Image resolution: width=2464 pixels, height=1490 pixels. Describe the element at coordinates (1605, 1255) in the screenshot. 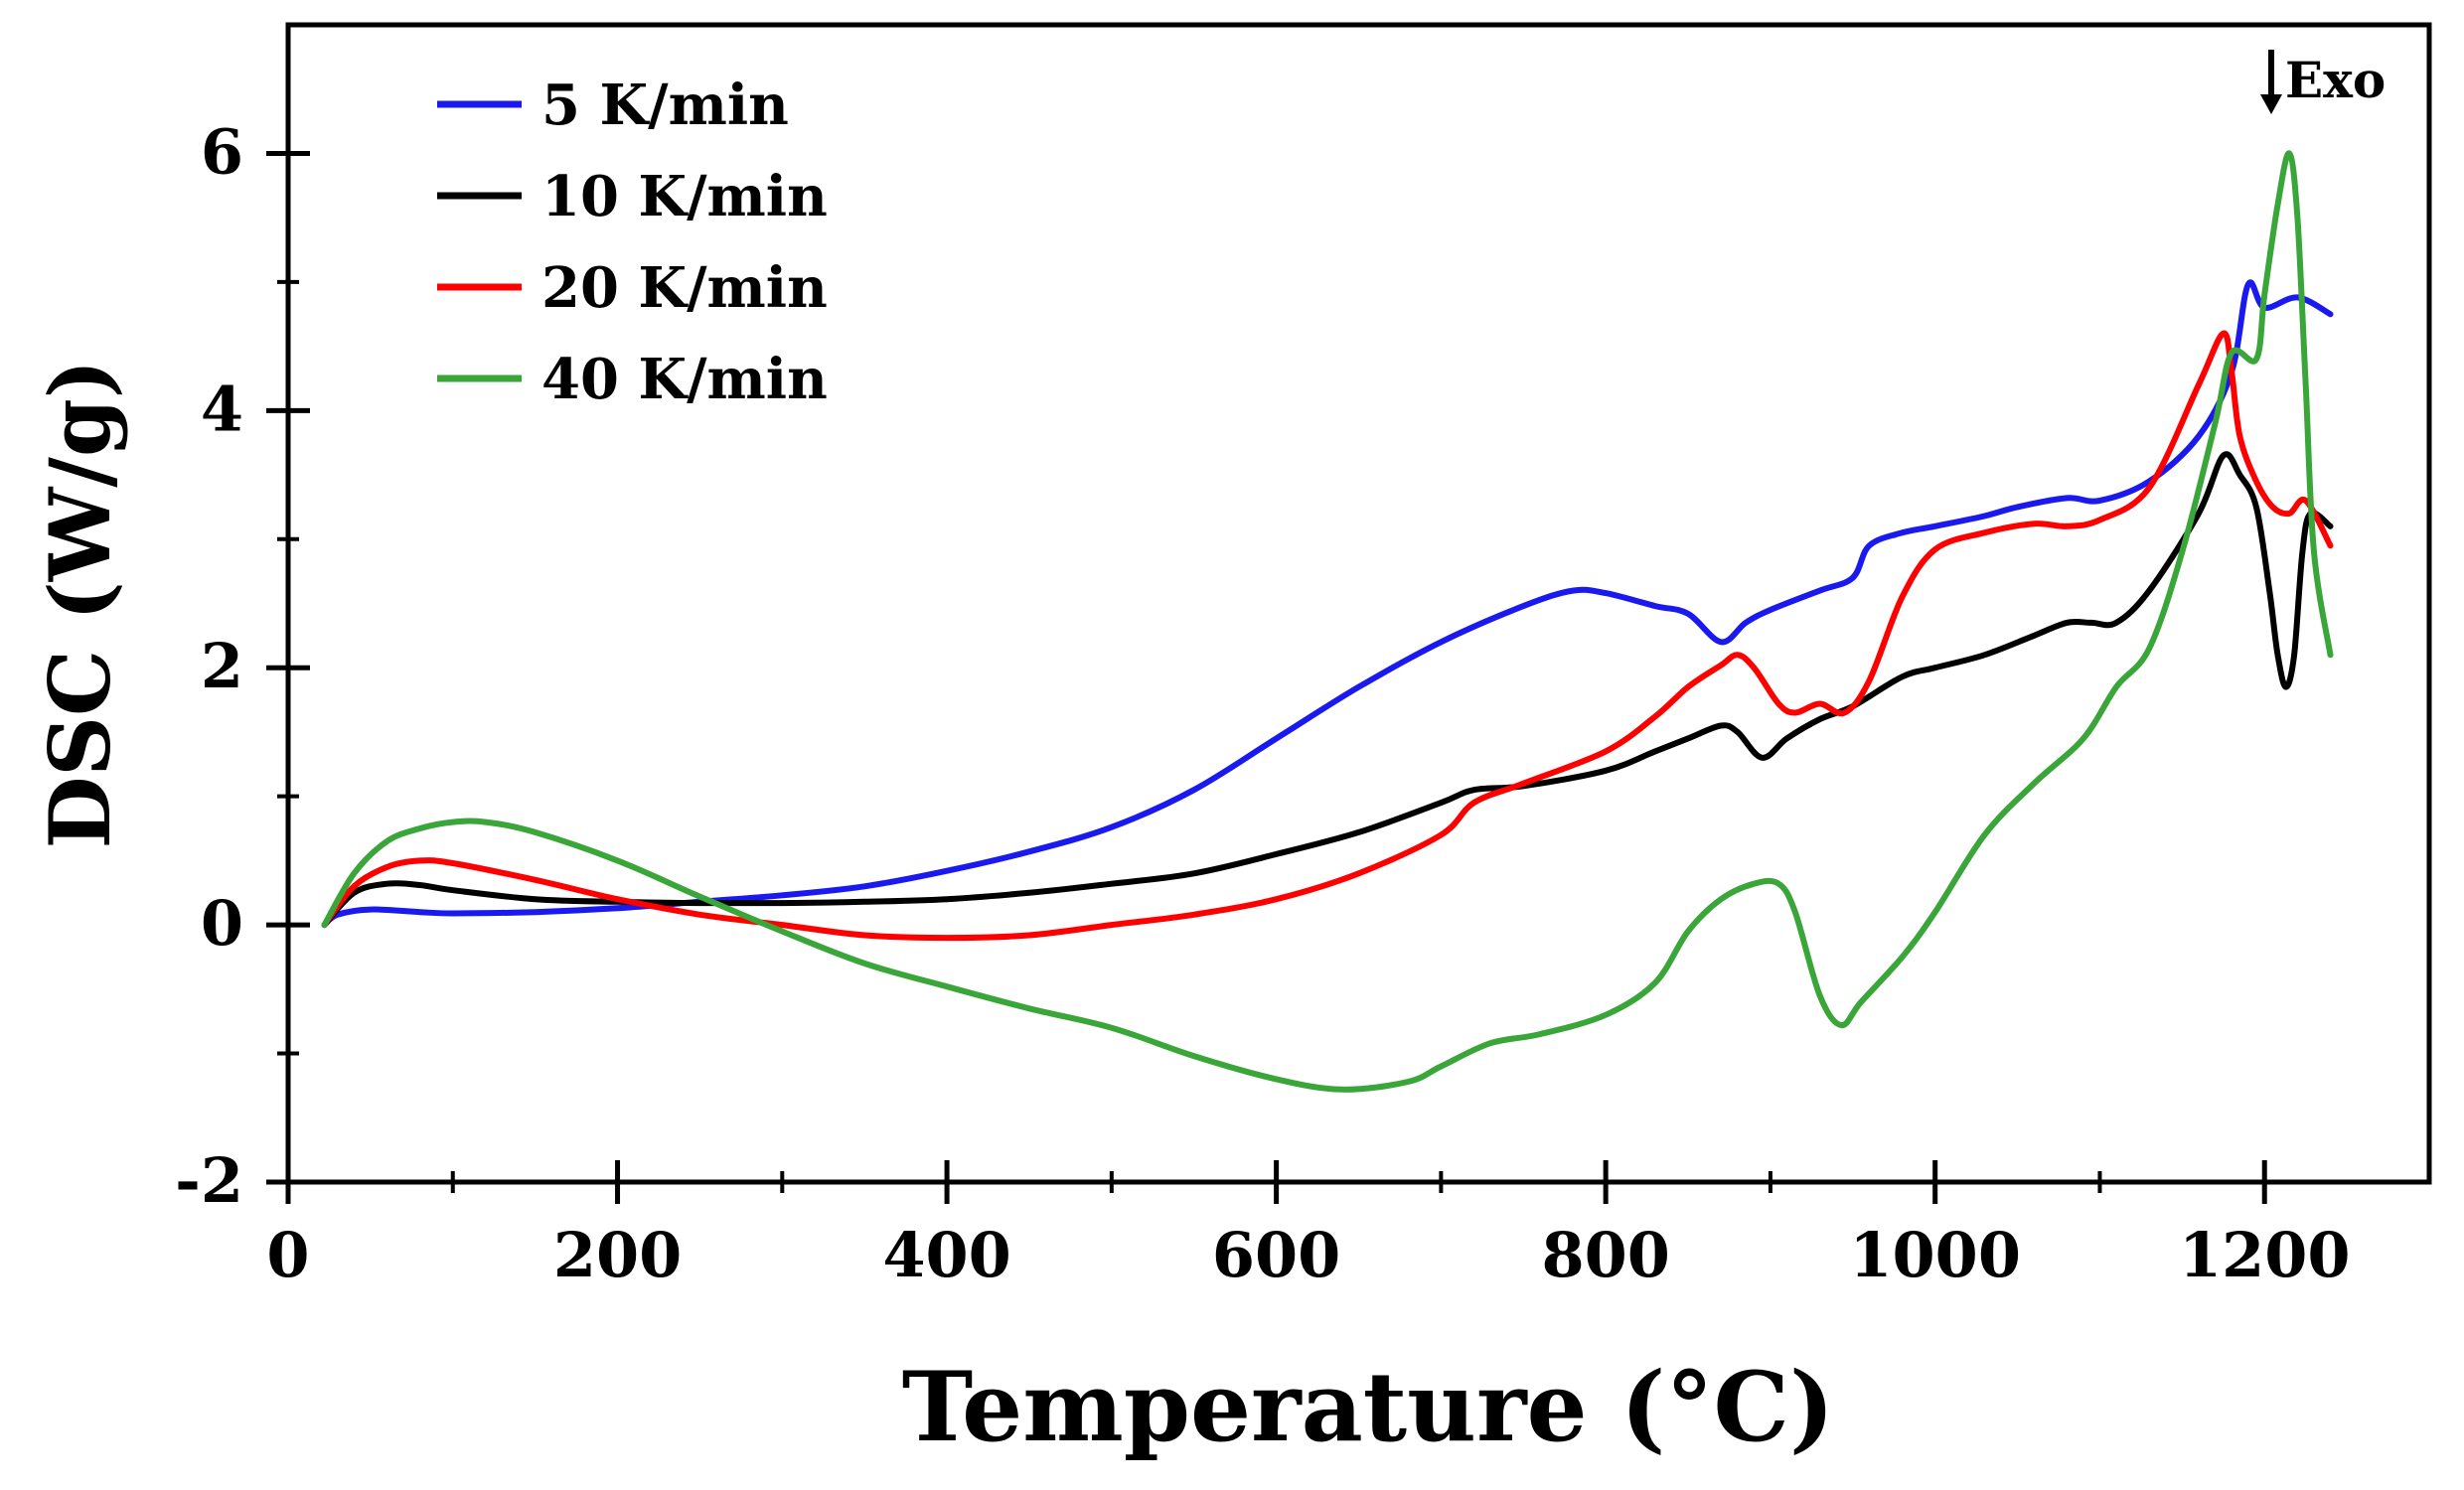

I see `x-tick-label: 800` at that location.